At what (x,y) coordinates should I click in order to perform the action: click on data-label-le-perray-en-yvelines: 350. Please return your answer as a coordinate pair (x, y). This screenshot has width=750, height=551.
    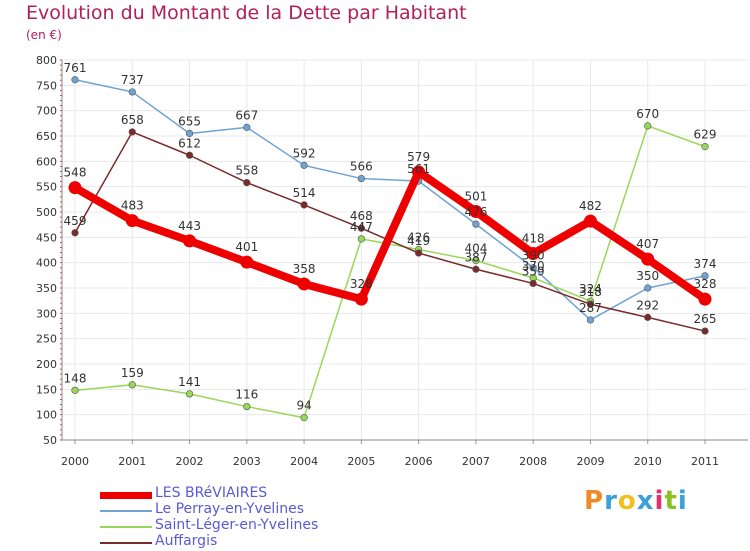
    Looking at the image, I should click on (647, 276).